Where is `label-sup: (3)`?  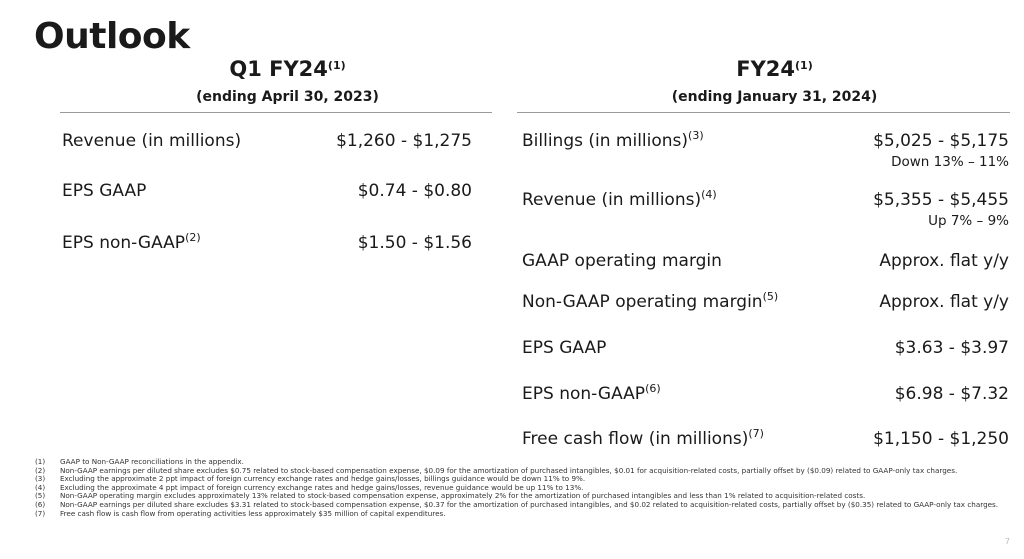
label-sup: (3) is located at coordinates (696, 135).